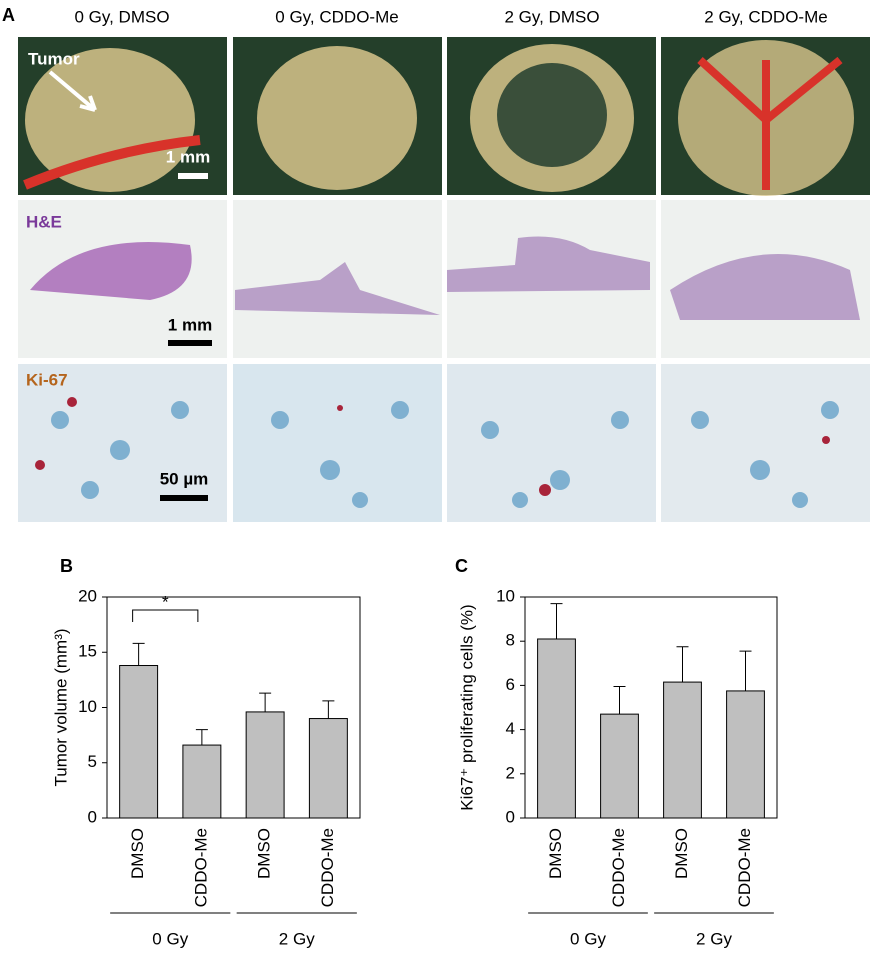 This screenshot has height=959, width=872. Describe the element at coordinates (765, 16) in the screenshot. I see `column-title: 2 Gy, CDDO-Me` at that location.